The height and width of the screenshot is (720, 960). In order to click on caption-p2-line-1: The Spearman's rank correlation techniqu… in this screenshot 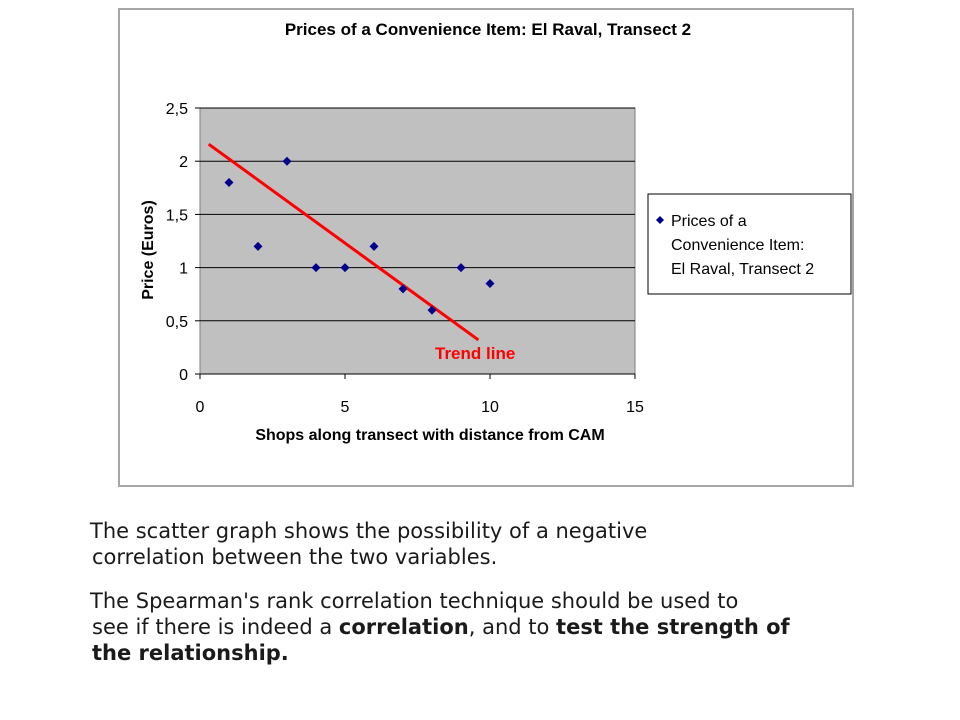, I will do `click(414, 601)`.